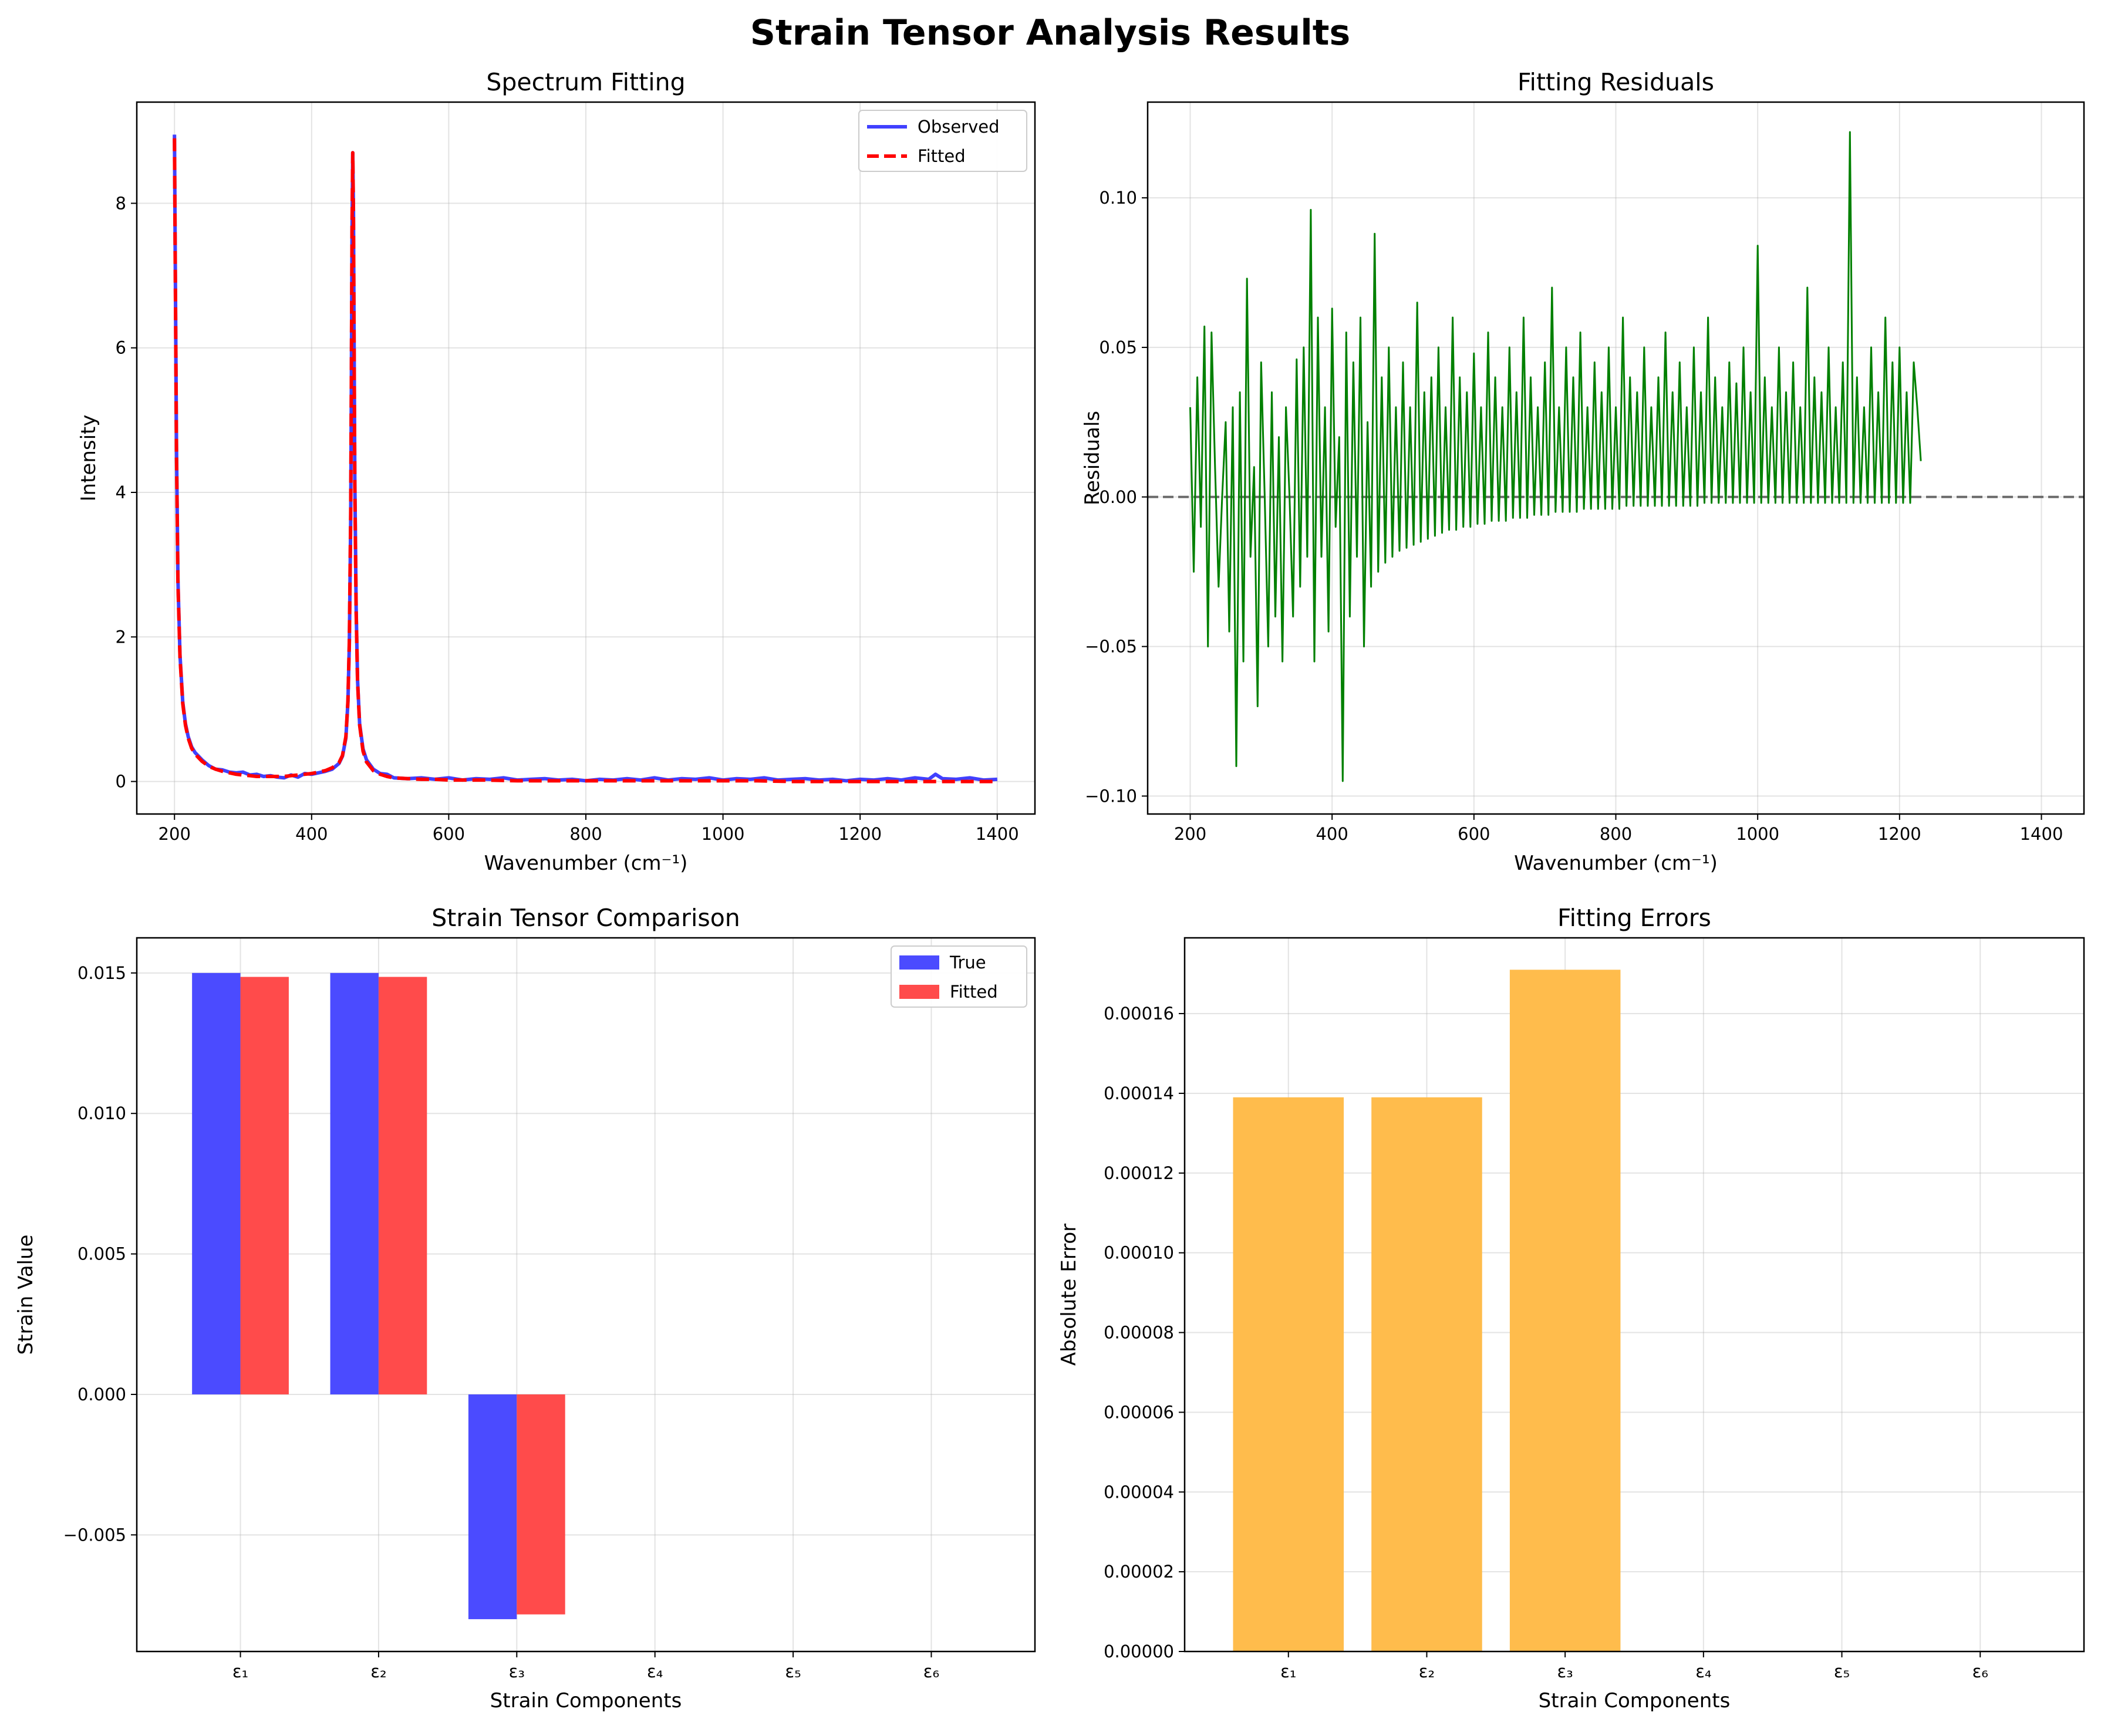  I want to click on y-ticks: 0 2 4 6 8, so click(126, 492).